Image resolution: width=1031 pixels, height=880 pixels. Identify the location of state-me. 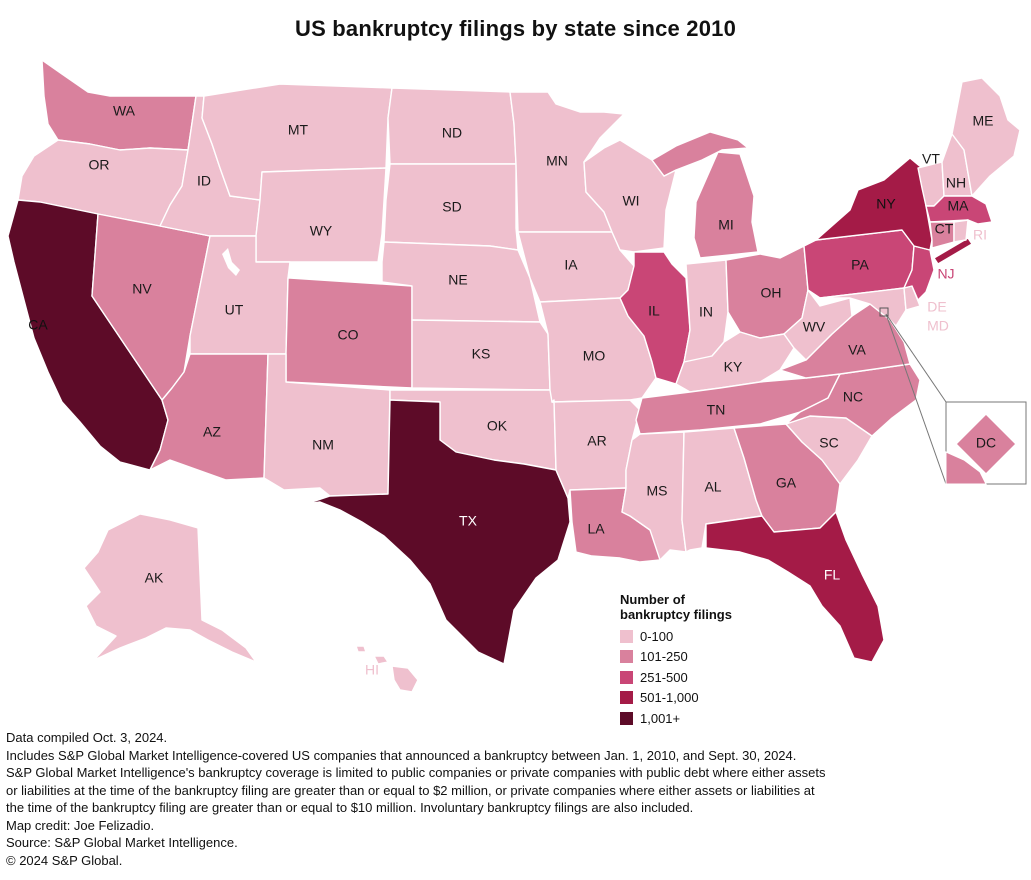
(986, 137).